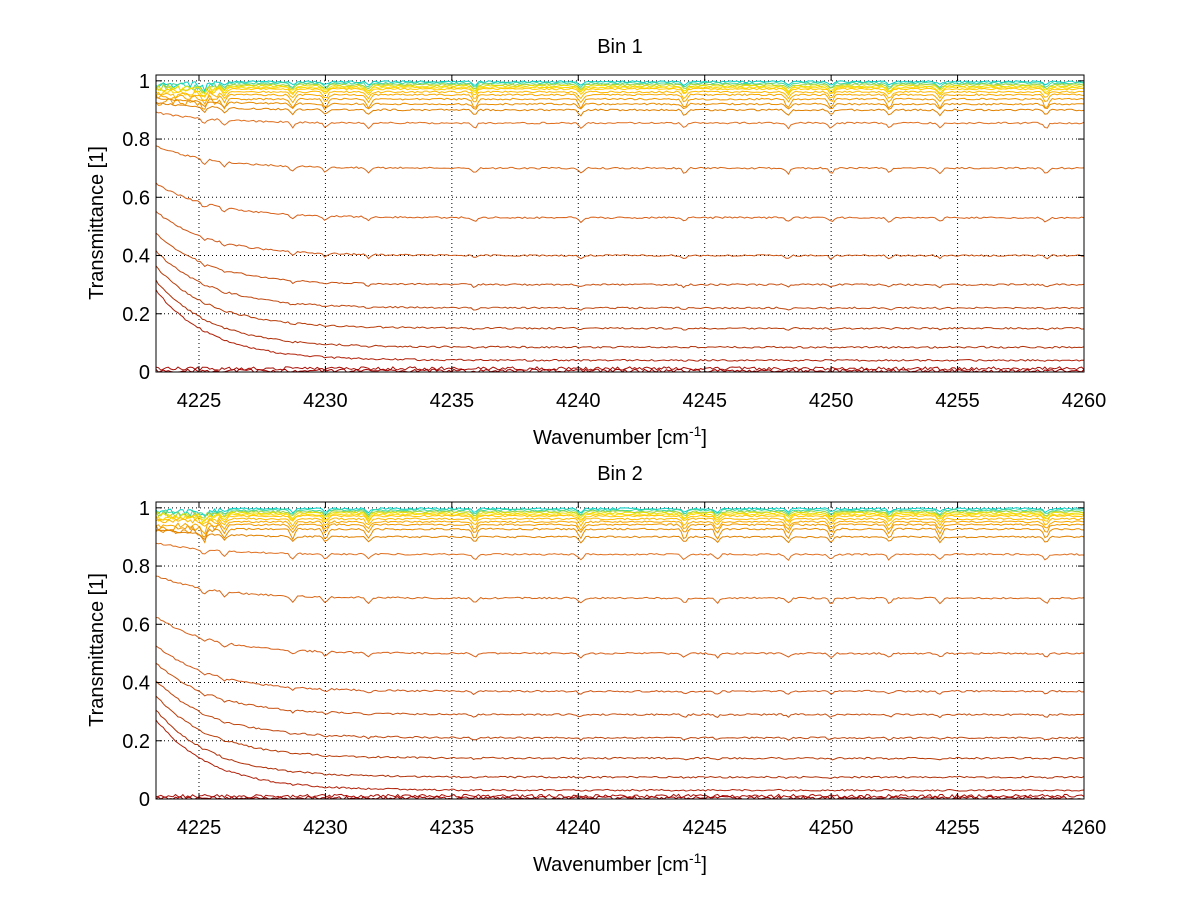 The height and width of the screenshot is (901, 1200). I want to click on chart-title: Bin 1, so click(620, 47).